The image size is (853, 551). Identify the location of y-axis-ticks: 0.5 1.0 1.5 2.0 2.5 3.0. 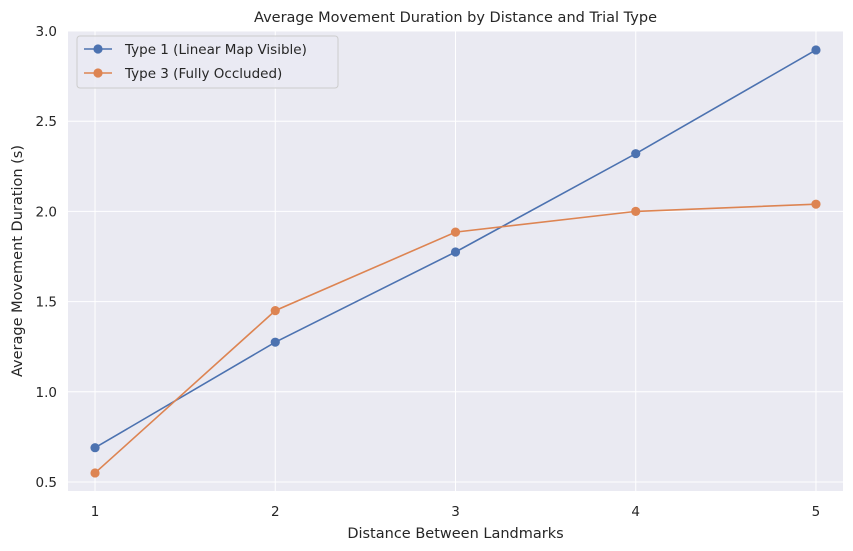
(46, 257).